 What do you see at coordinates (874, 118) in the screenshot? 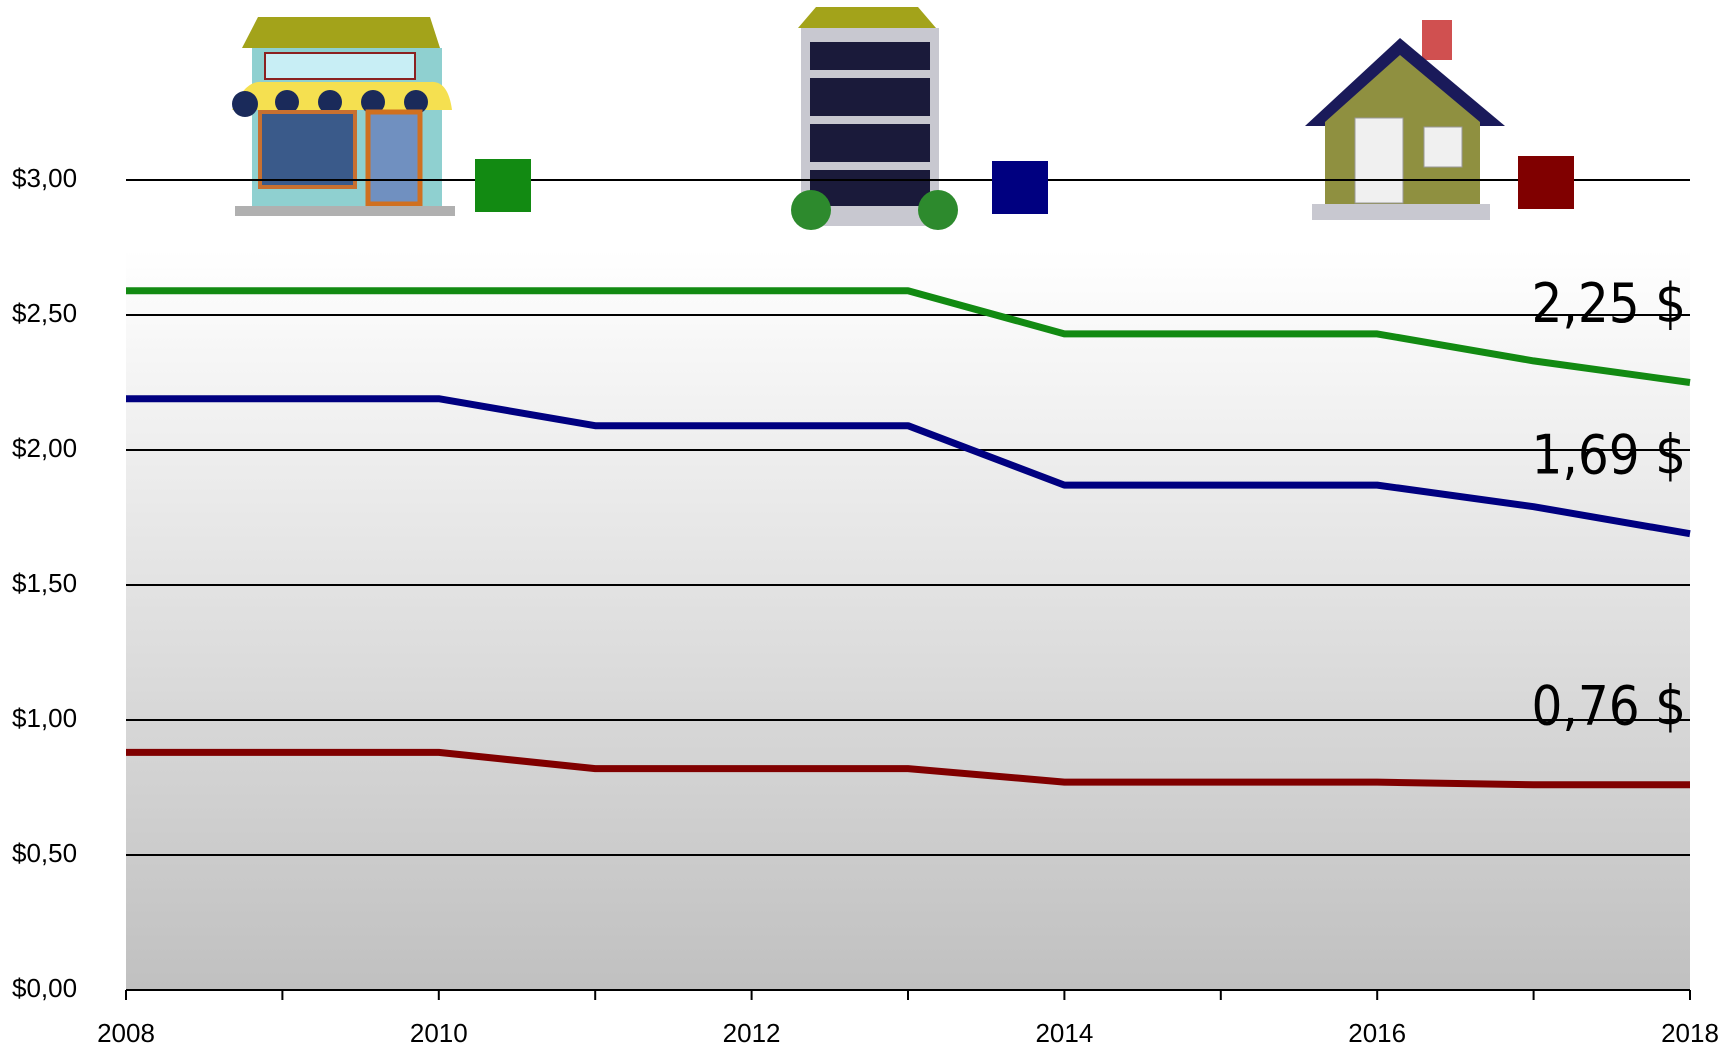
I see `office-icon` at bounding box center [874, 118].